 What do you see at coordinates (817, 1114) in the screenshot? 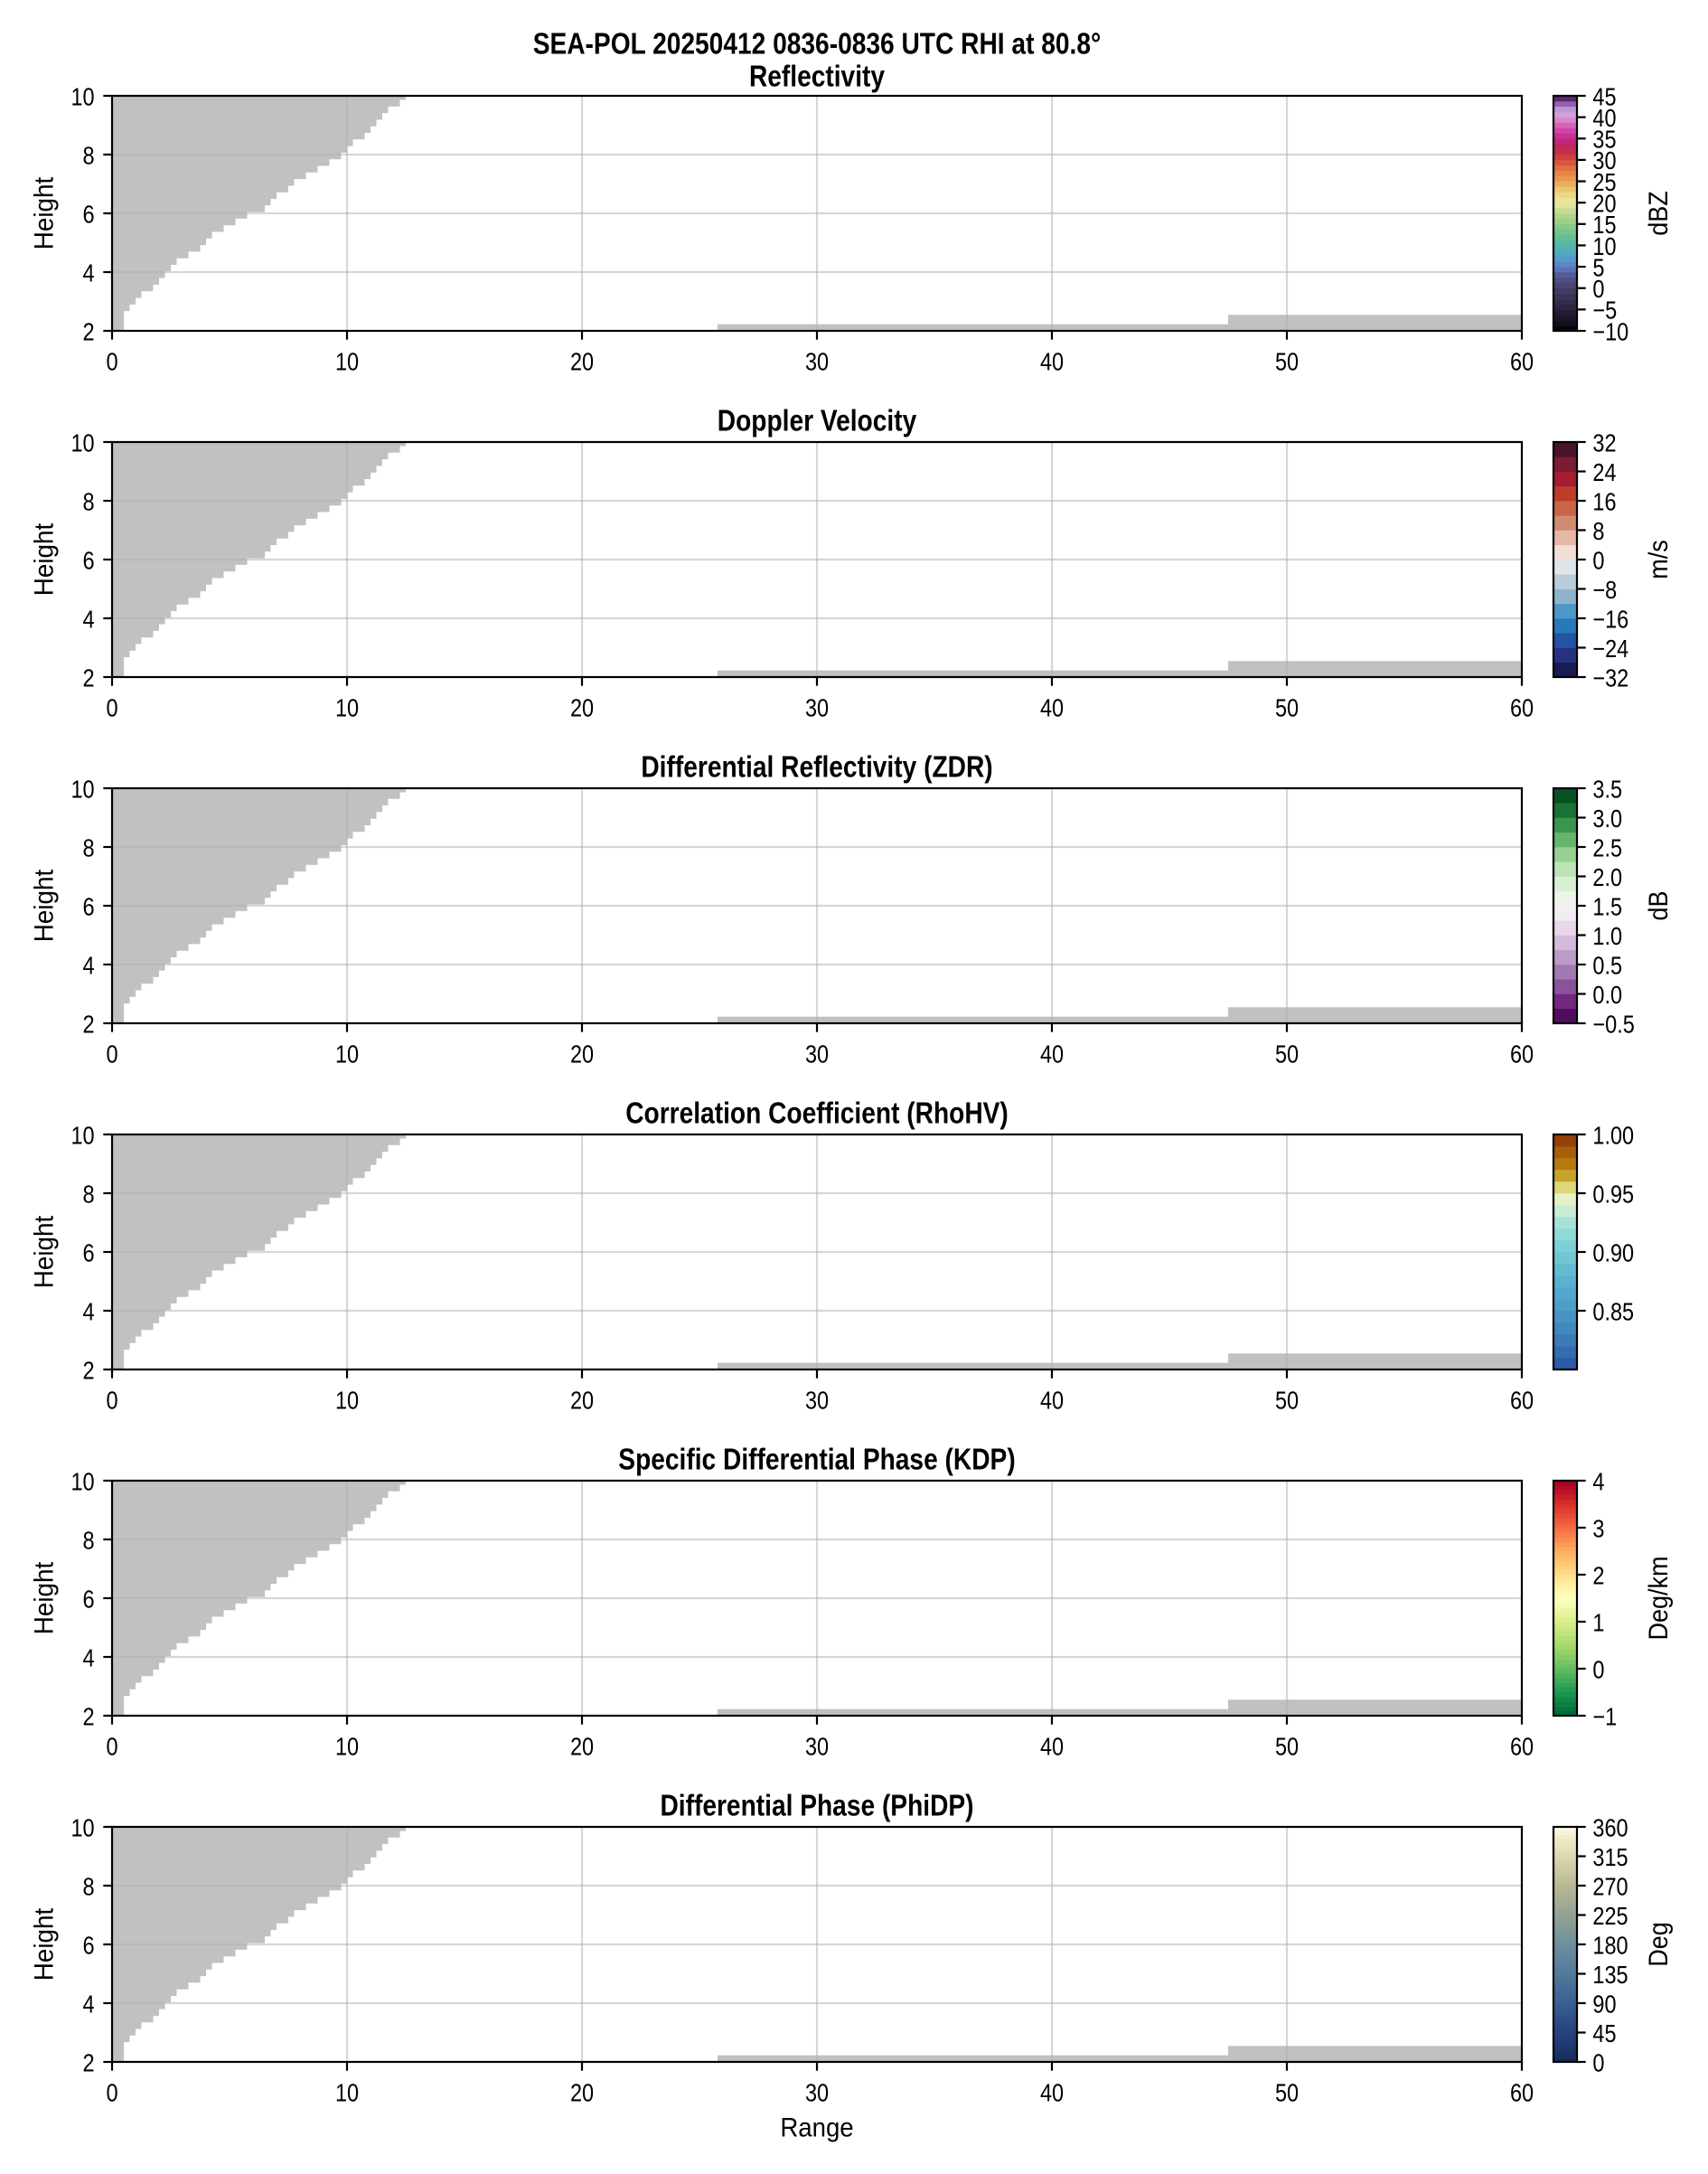
I see `svg-text:Correlation Coefficient (RhoHV: Correlation Coefficient (RhoHV)` at bounding box center [817, 1114].